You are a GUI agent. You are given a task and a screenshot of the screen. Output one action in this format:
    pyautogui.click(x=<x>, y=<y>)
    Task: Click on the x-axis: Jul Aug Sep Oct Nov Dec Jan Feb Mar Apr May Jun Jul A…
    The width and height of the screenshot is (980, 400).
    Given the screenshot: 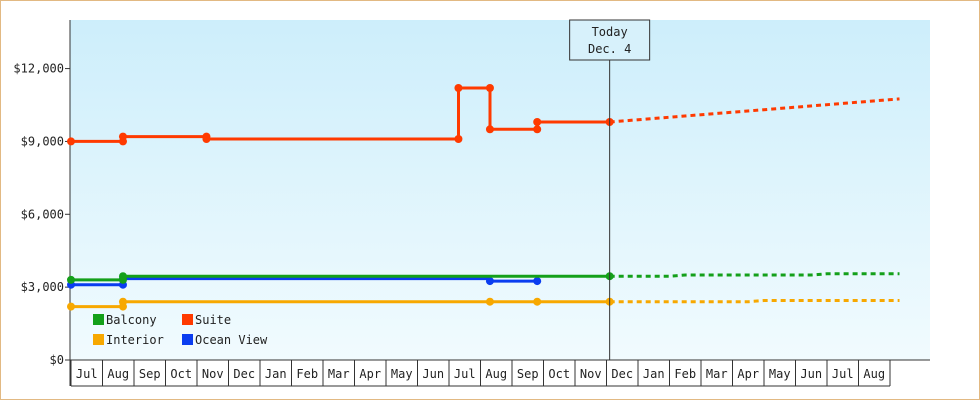 What is the action you would take?
    pyautogui.click(x=499, y=373)
    